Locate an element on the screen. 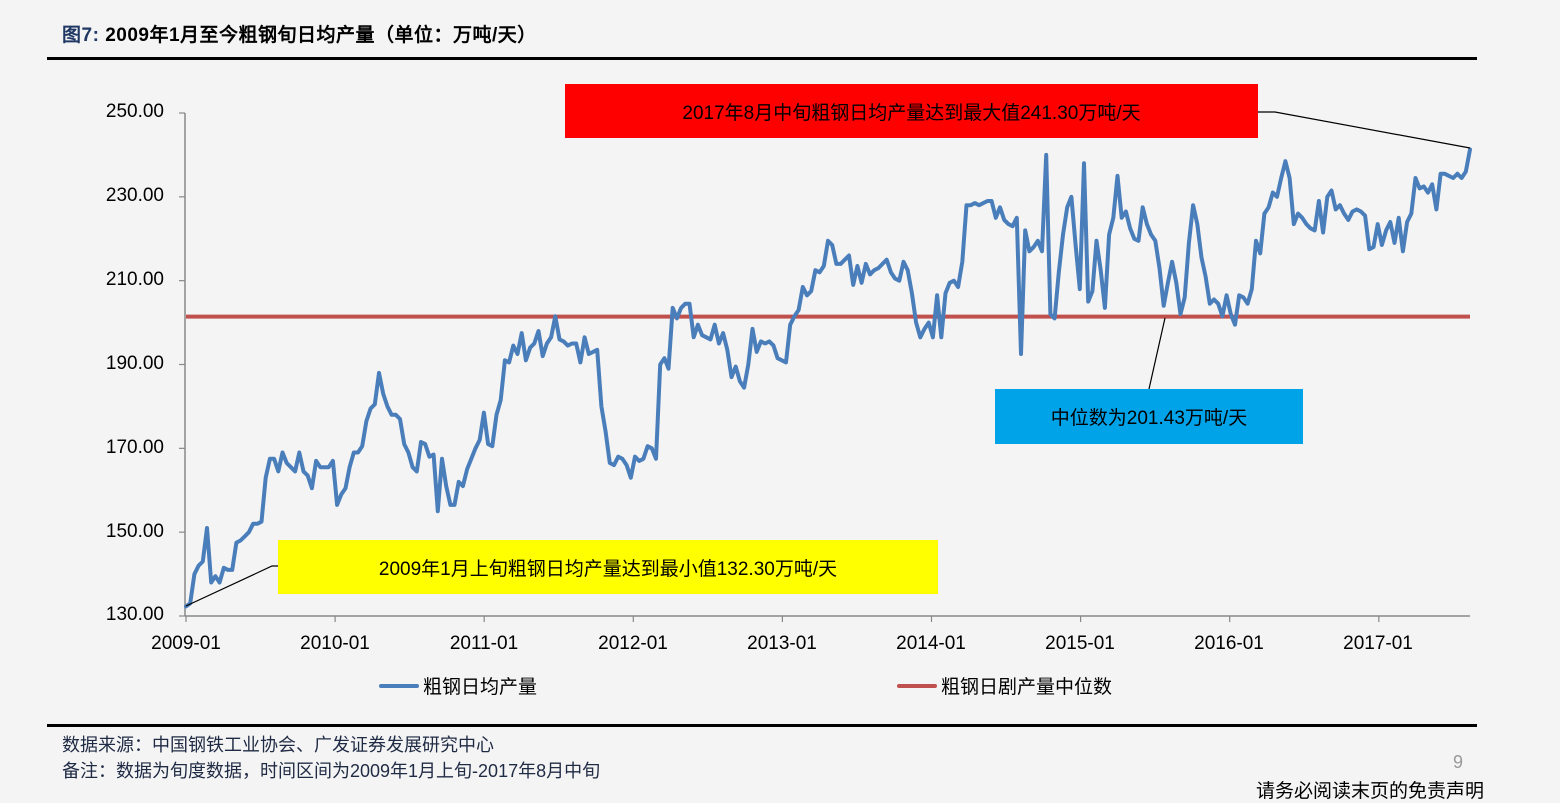 The height and width of the screenshot is (803, 1560). page-number: 9 is located at coordinates (1458, 762).